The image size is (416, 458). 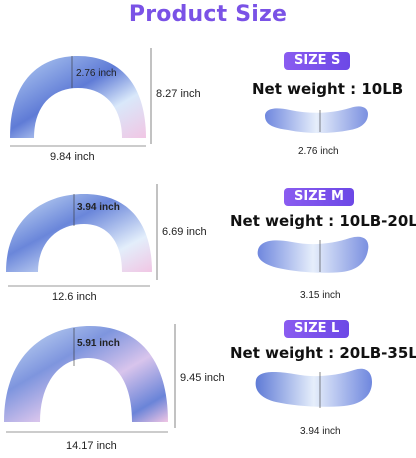 I want to click on height-label: 8.27 inch, so click(x=178, y=94).